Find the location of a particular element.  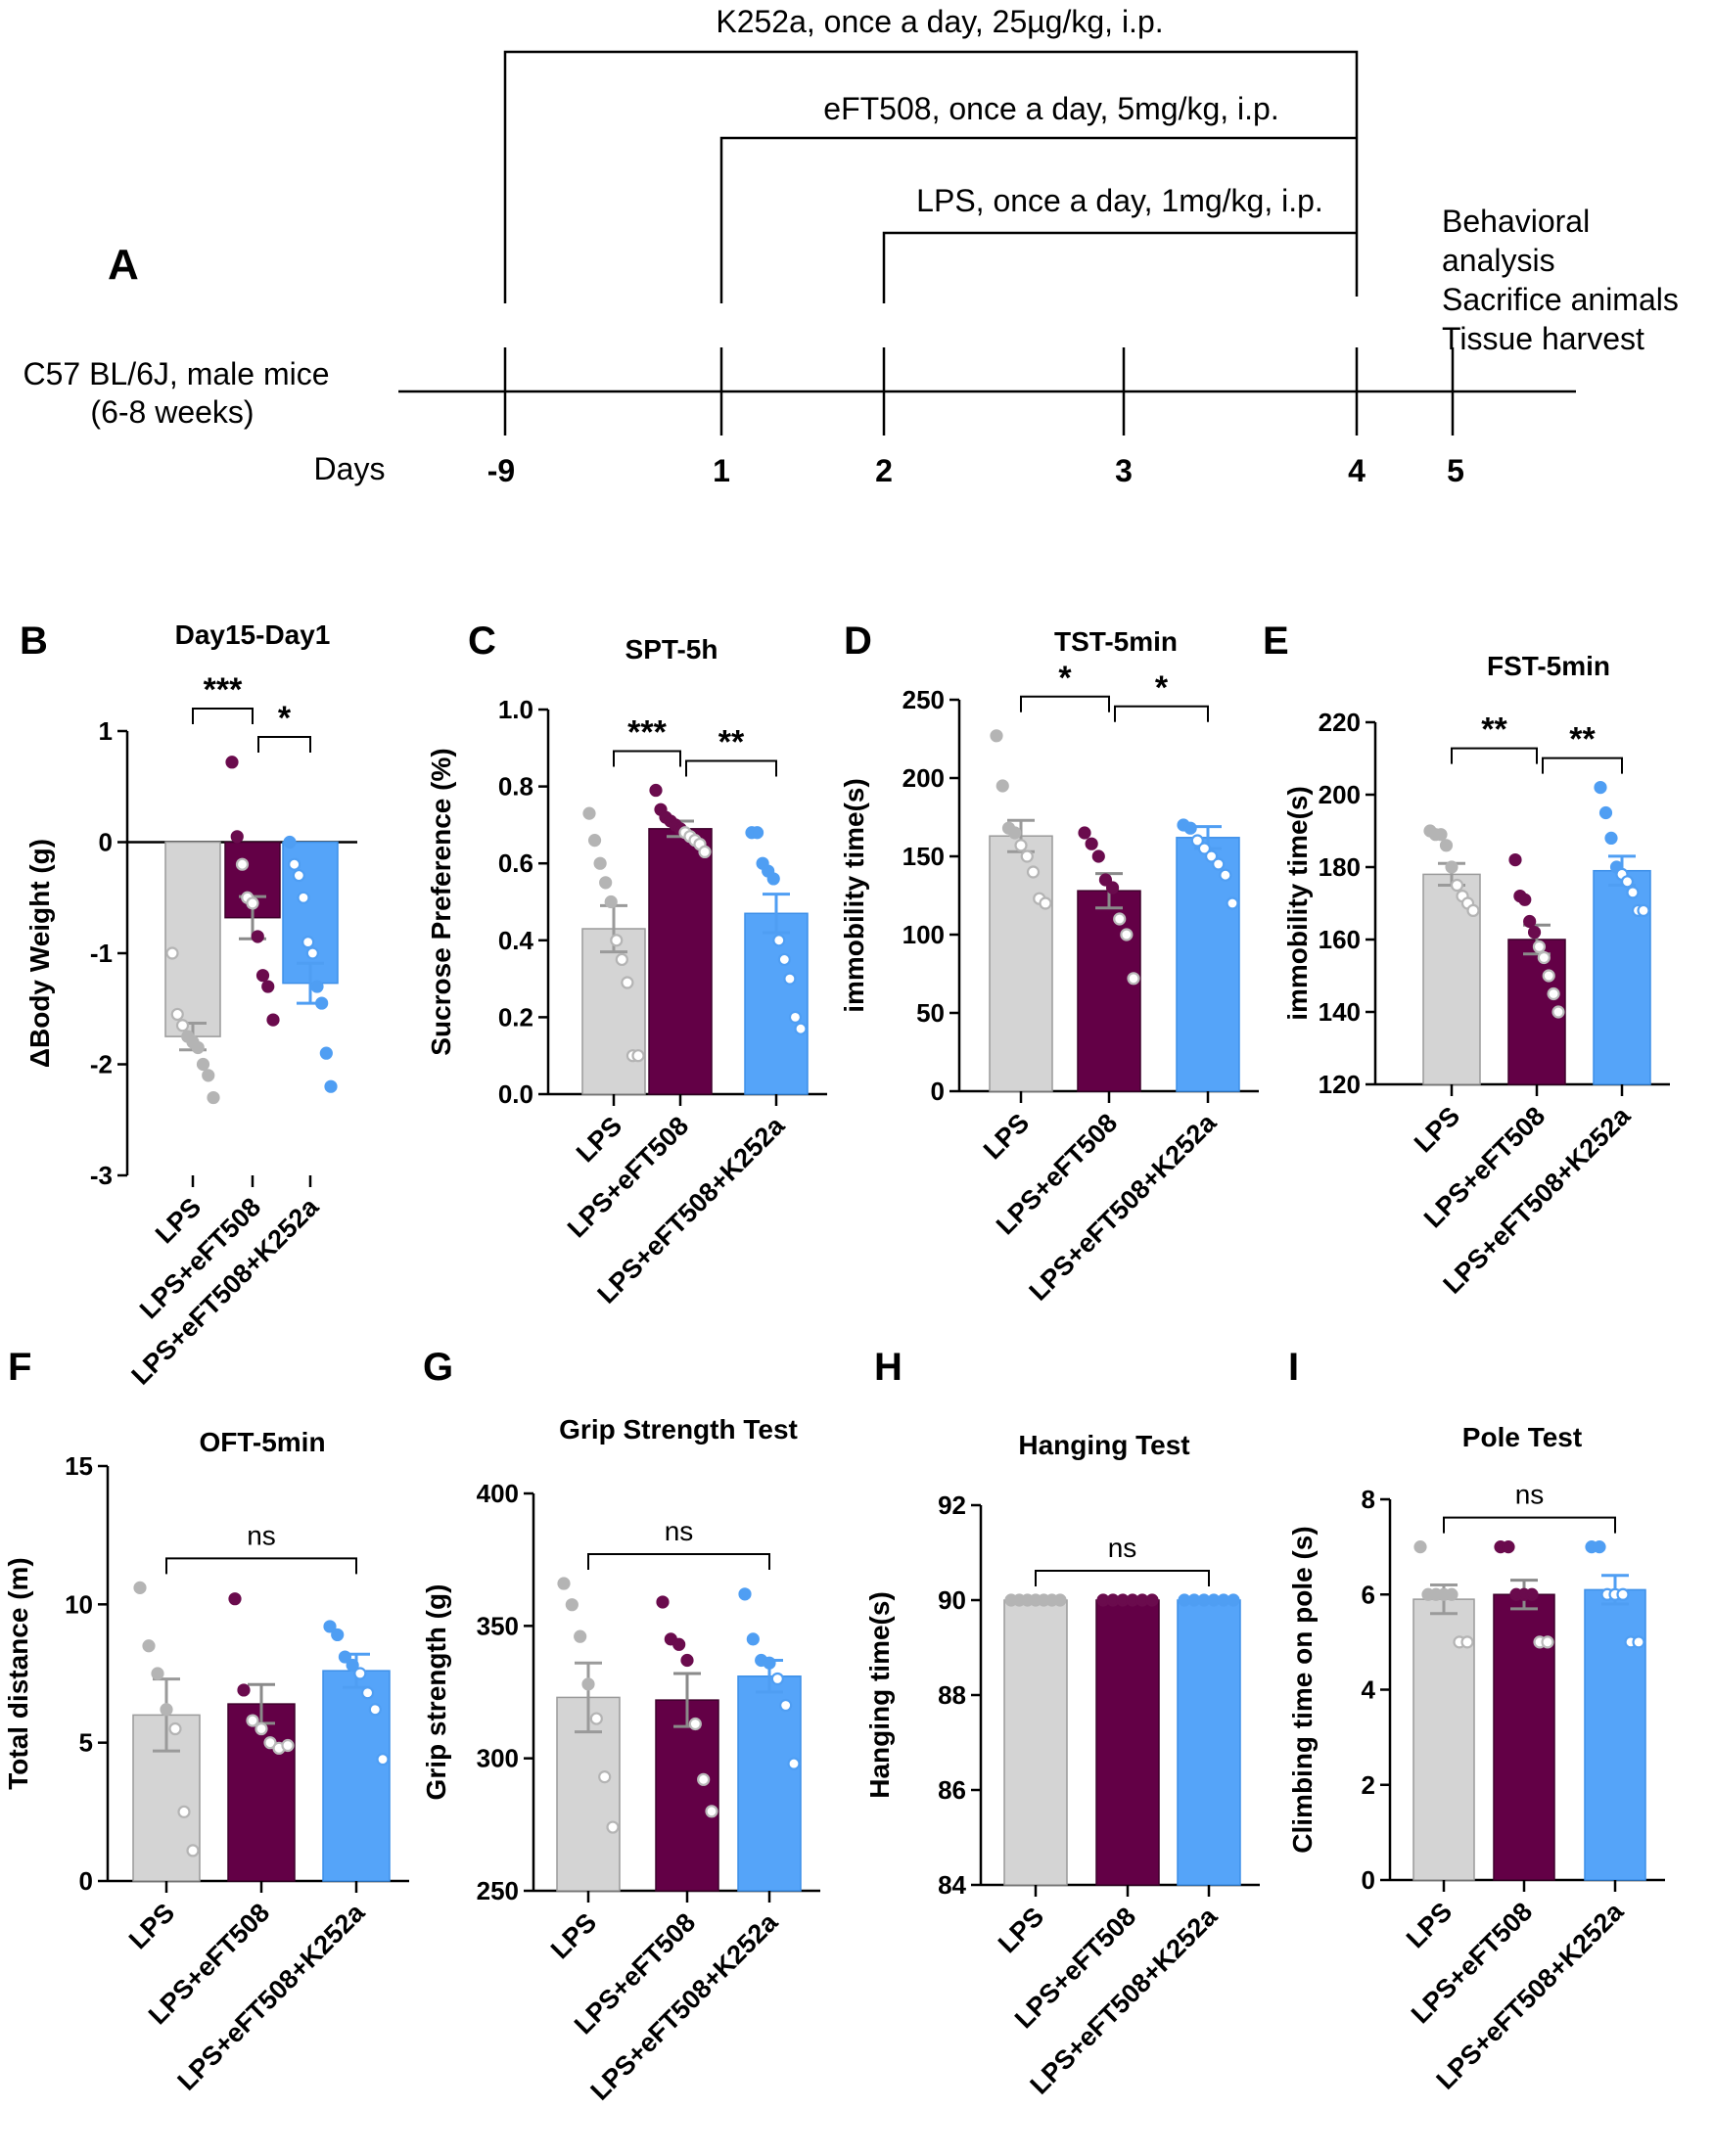

y-tick-label: 180 is located at coordinates (1340, 867).